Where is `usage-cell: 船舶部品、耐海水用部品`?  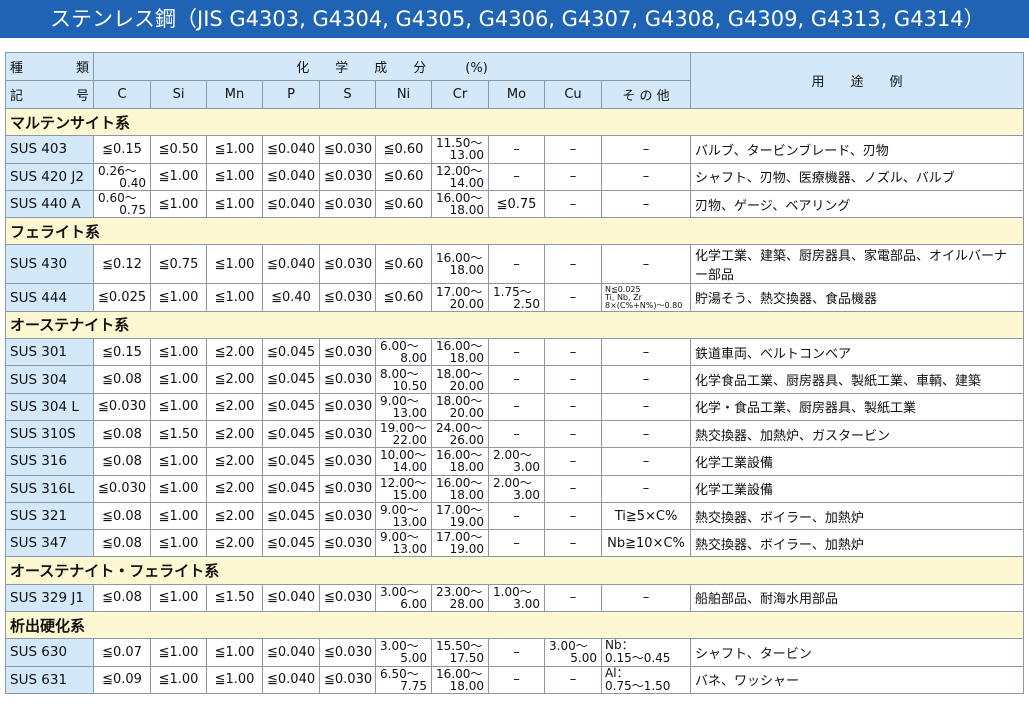 usage-cell: 船舶部品、耐海水用部品 is located at coordinates (857, 598).